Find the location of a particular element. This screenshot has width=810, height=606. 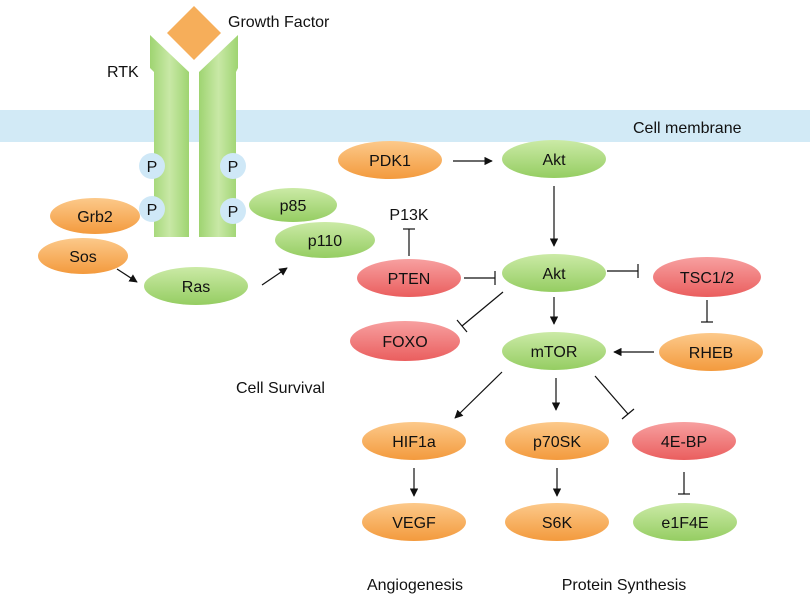

svg-text: RHEB is located at coordinates (711, 353).